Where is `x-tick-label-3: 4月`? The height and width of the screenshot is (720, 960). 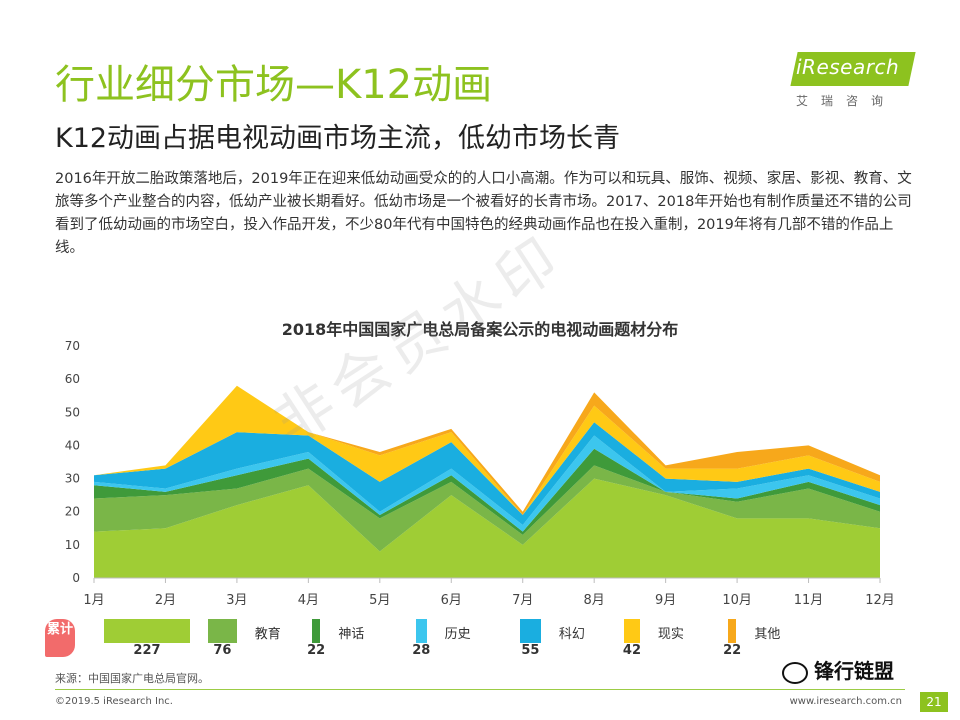
x-tick-label-3: 4月 is located at coordinates (308, 600).